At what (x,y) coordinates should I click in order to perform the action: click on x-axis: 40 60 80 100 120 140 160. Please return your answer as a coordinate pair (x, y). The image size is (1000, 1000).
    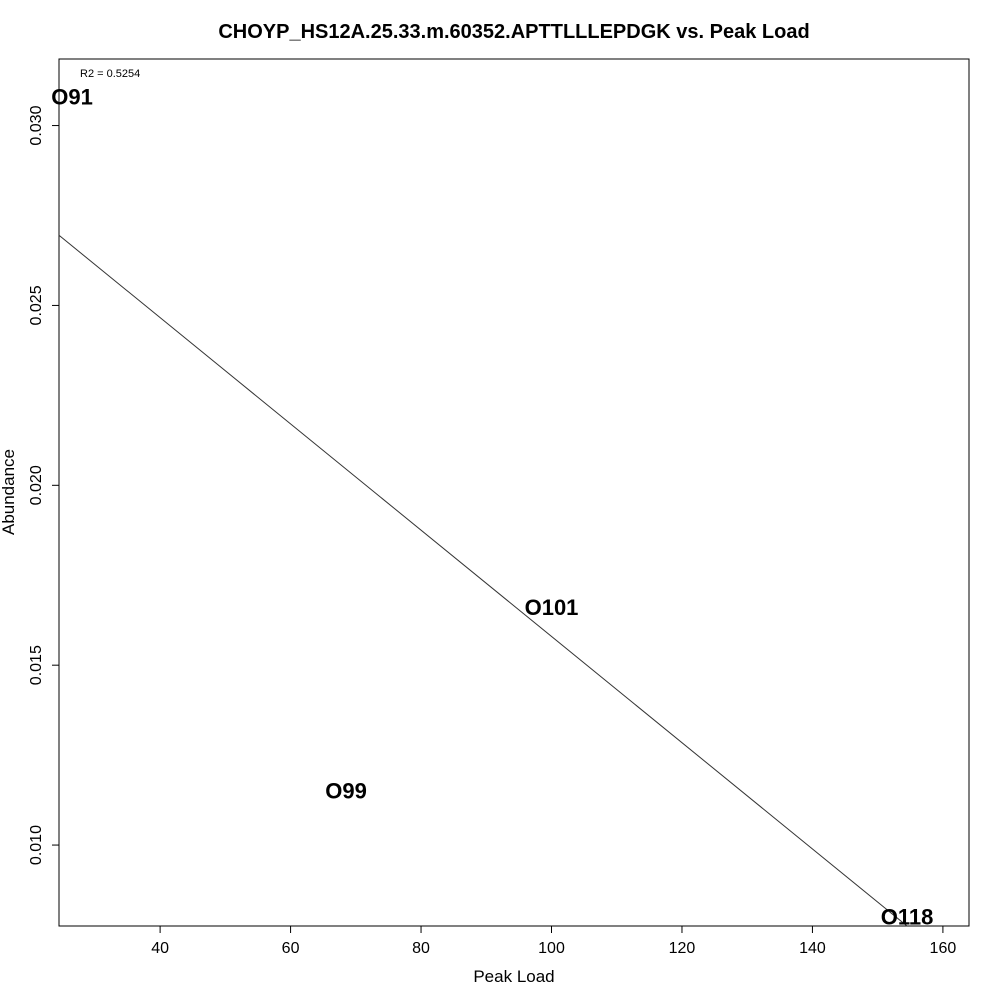
    Looking at the image, I should click on (553, 941).